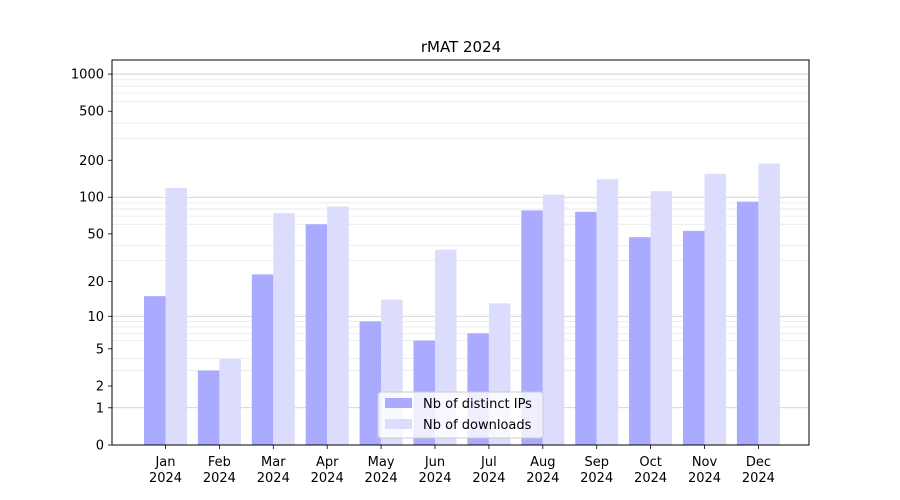 This screenshot has height=500, width=900. I want to click on bar-distinct-ips-sep, so click(586, 328).